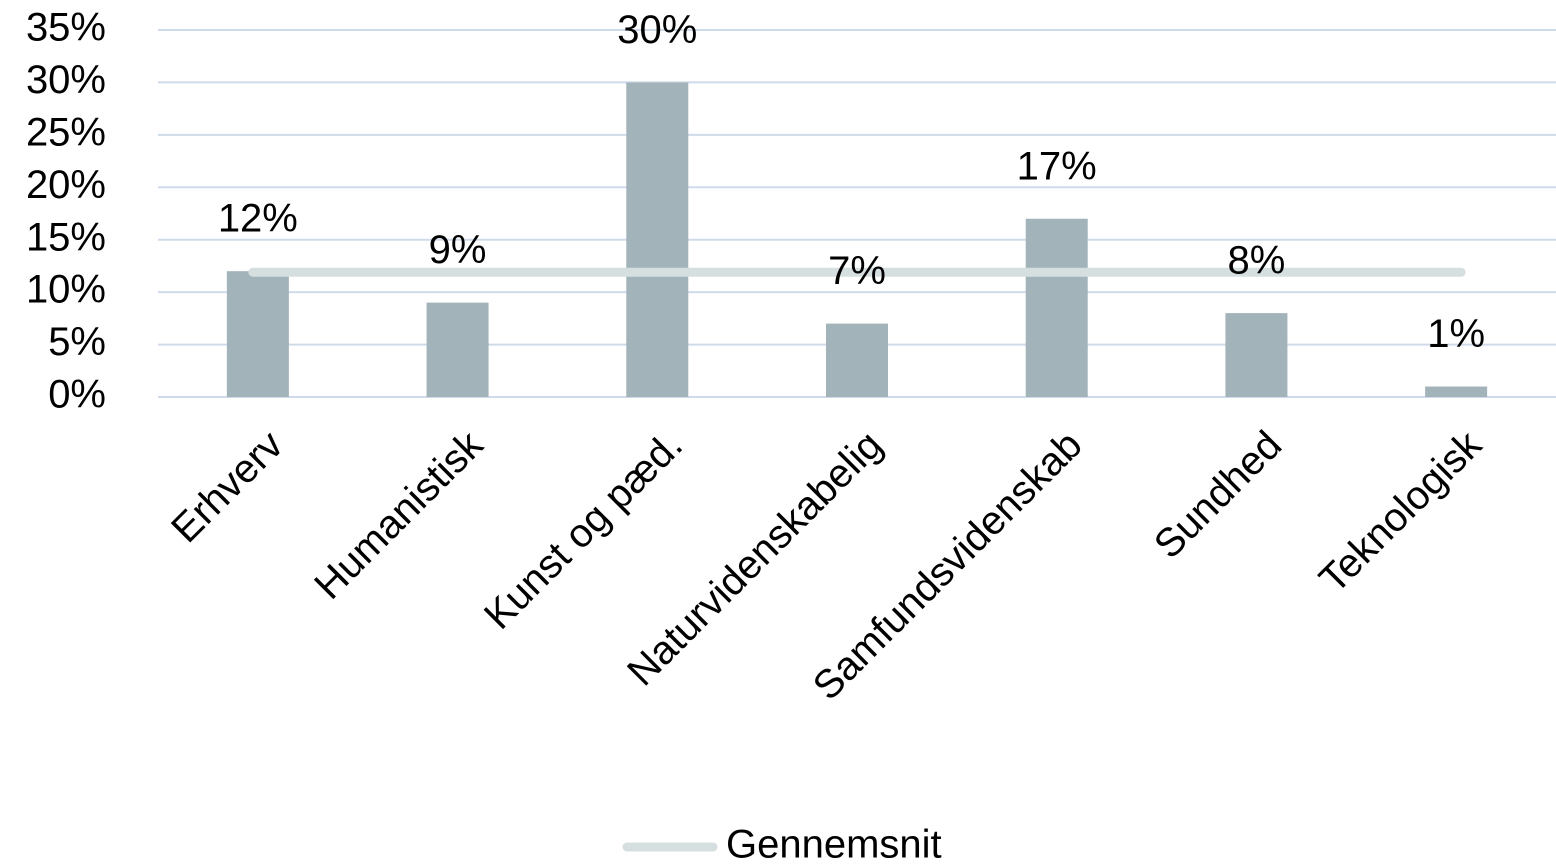 The image size is (1556, 866). Describe the element at coordinates (66, 185) in the screenshot. I see `y-tick-label: 20%` at that location.